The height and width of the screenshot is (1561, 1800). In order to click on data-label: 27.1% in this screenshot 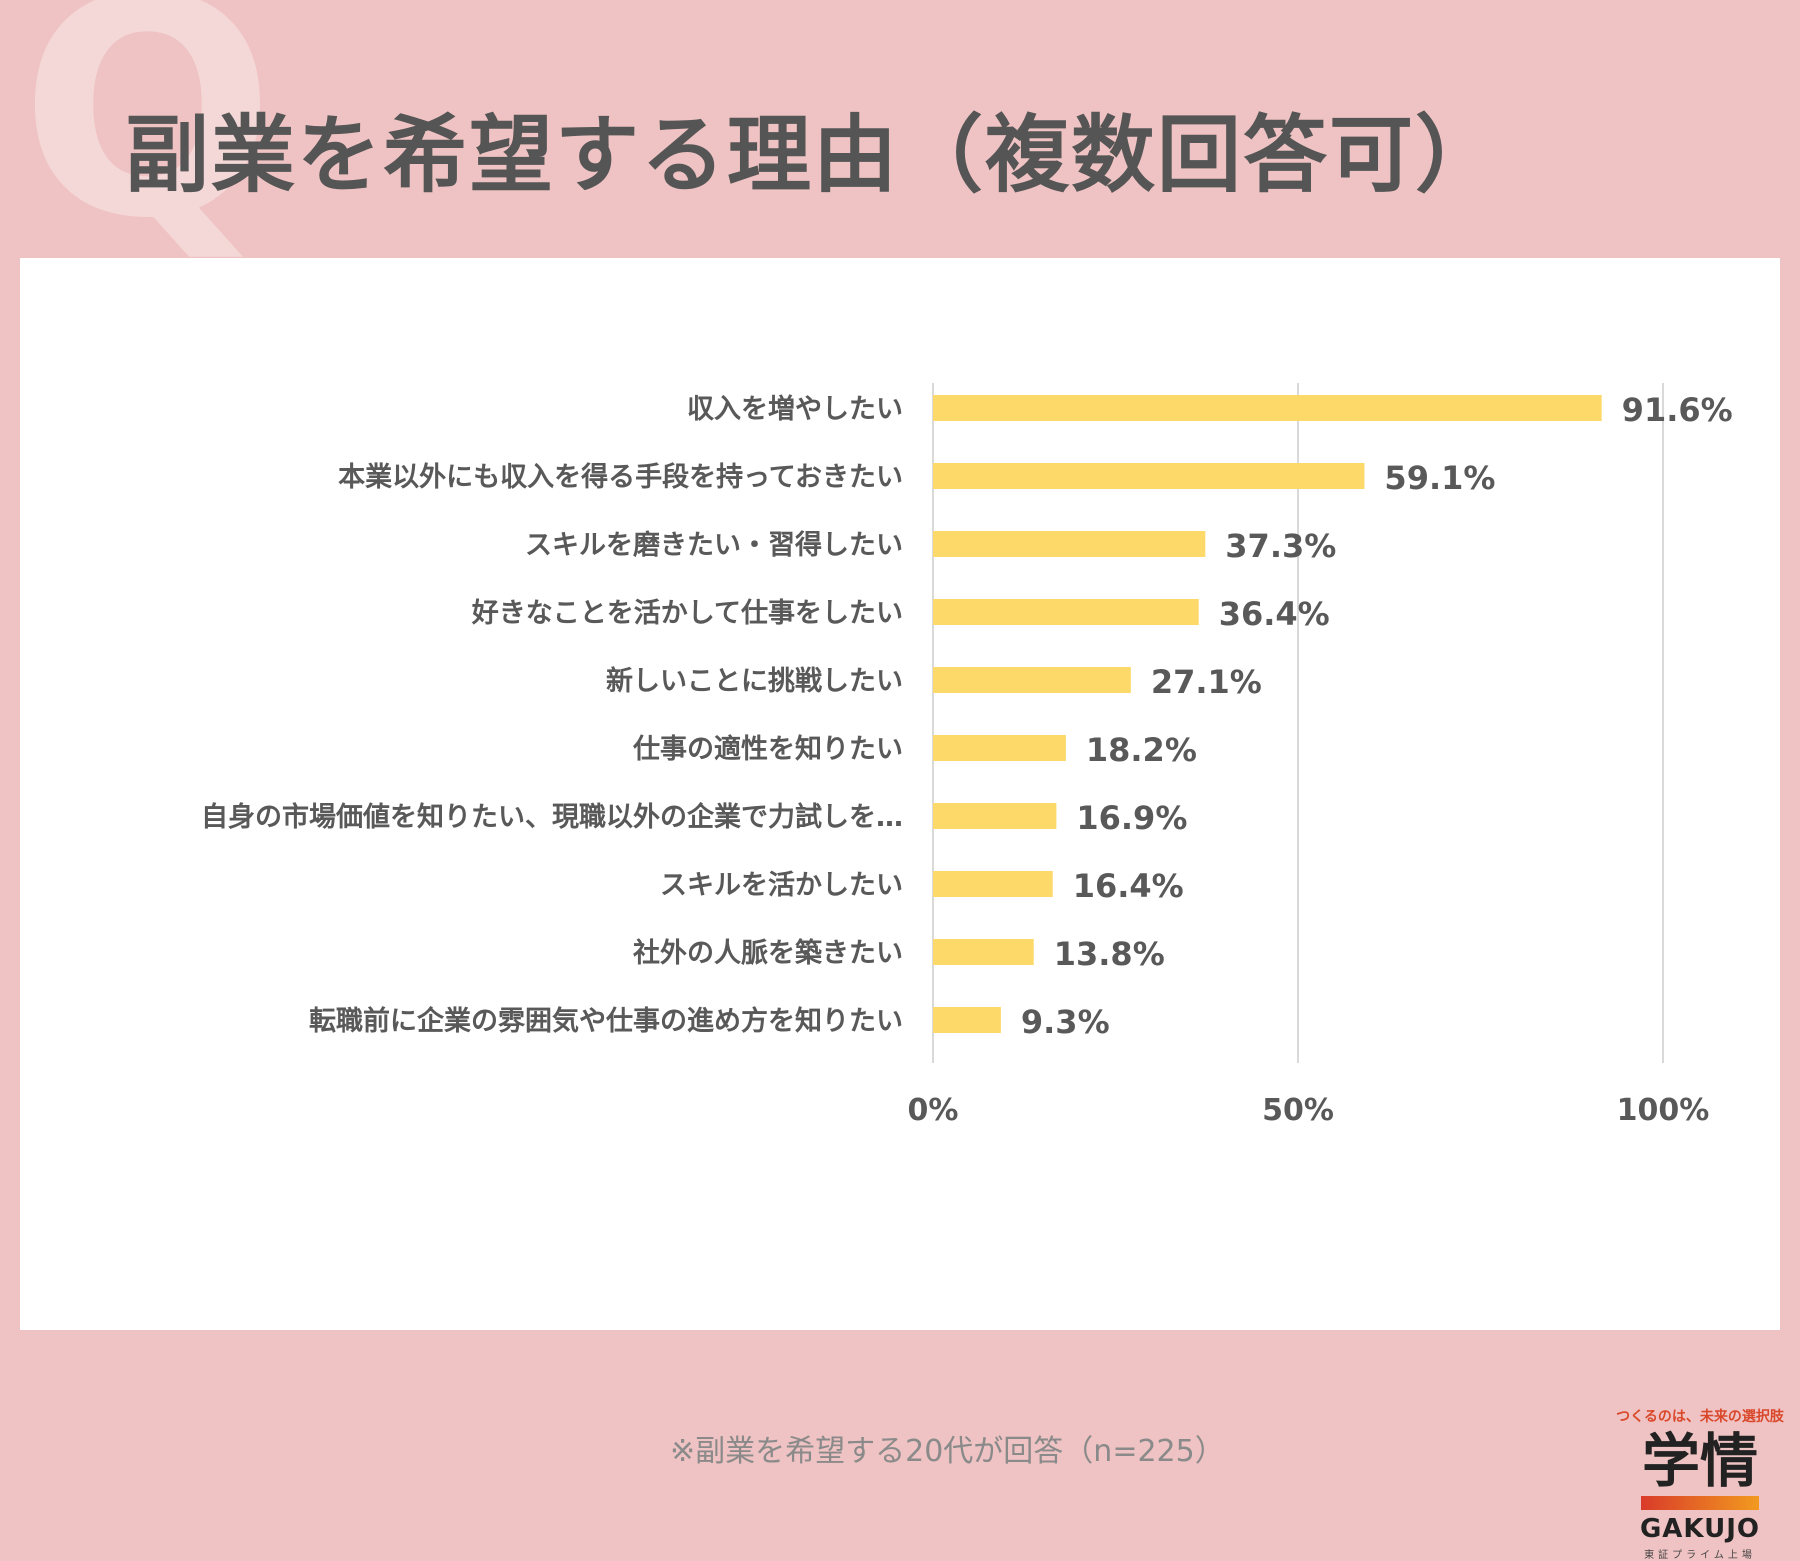, I will do `click(1206, 682)`.